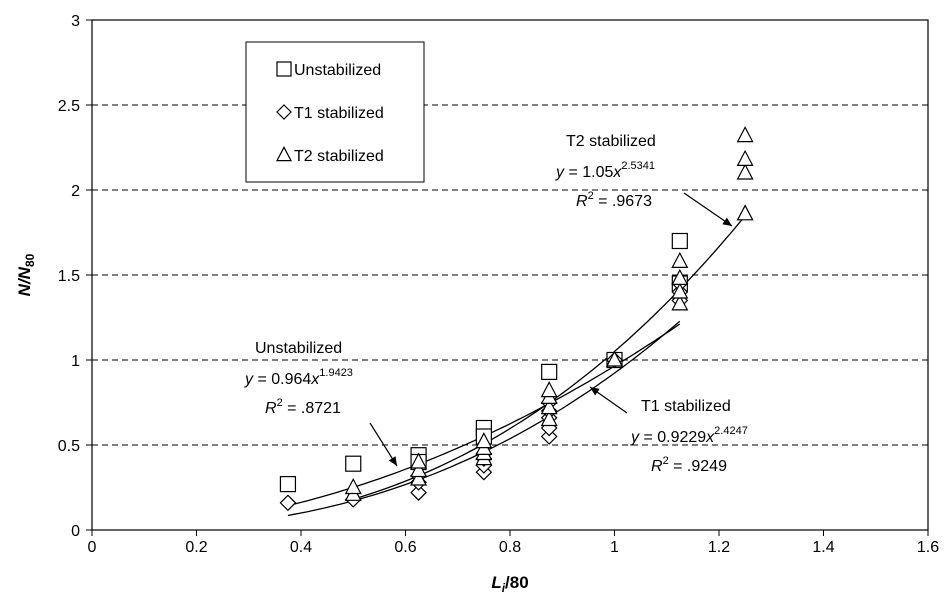 The width and height of the screenshot is (945, 600). Describe the element at coordinates (337, 70) in the screenshot. I see `legend-label-square: Unstabilized` at that location.